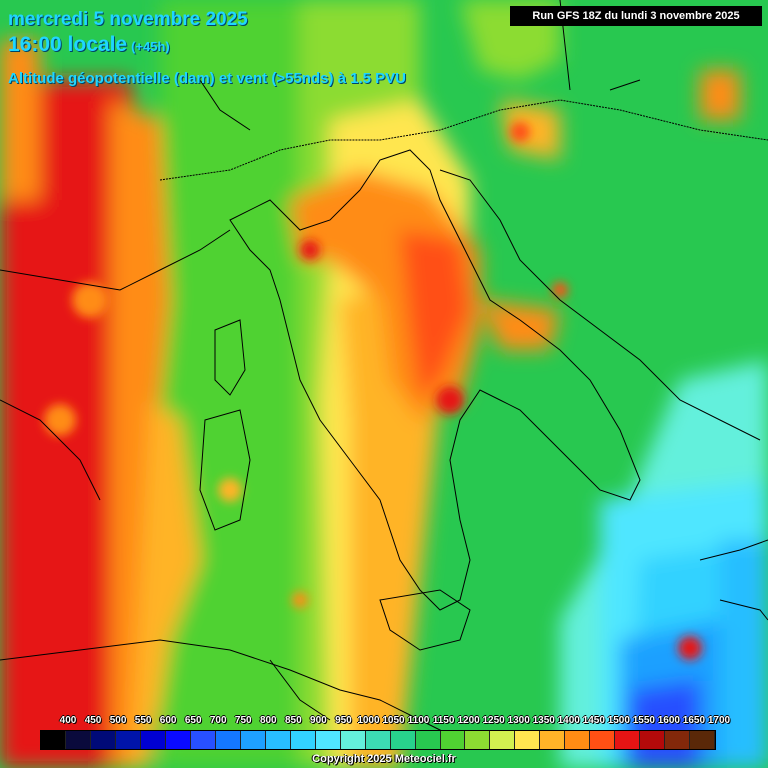  I want to click on legend-tick-label: 600, so click(168, 720).